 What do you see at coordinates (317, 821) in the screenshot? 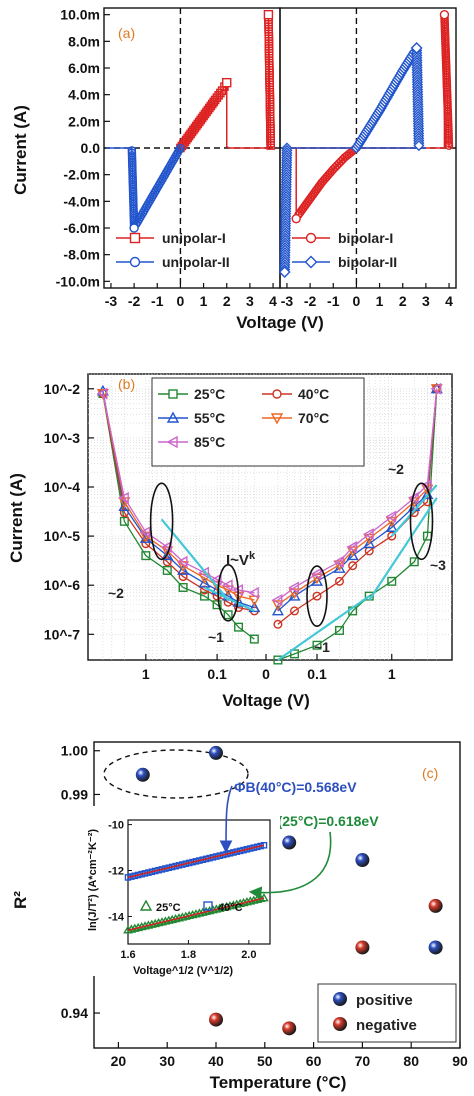
I see `barrier-height-label-25c: ΦB(25°C)=0.618eV` at bounding box center [317, 821].